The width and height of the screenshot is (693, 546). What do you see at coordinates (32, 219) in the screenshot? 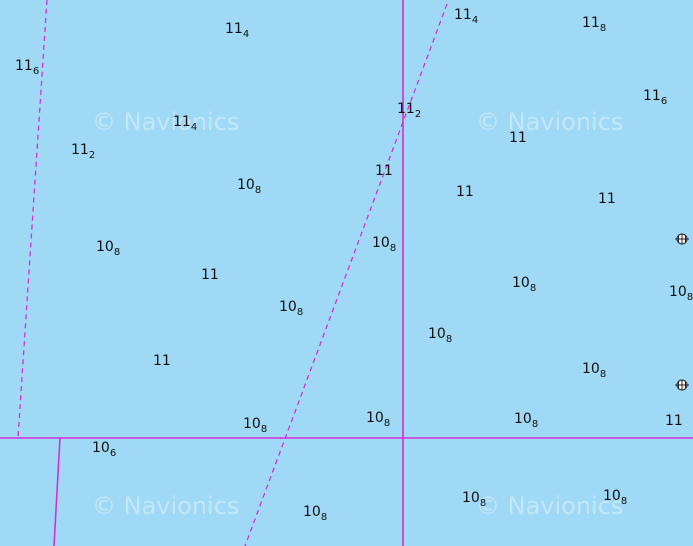
I see `dashed-boundary-left` at bounding box center [32, 219].